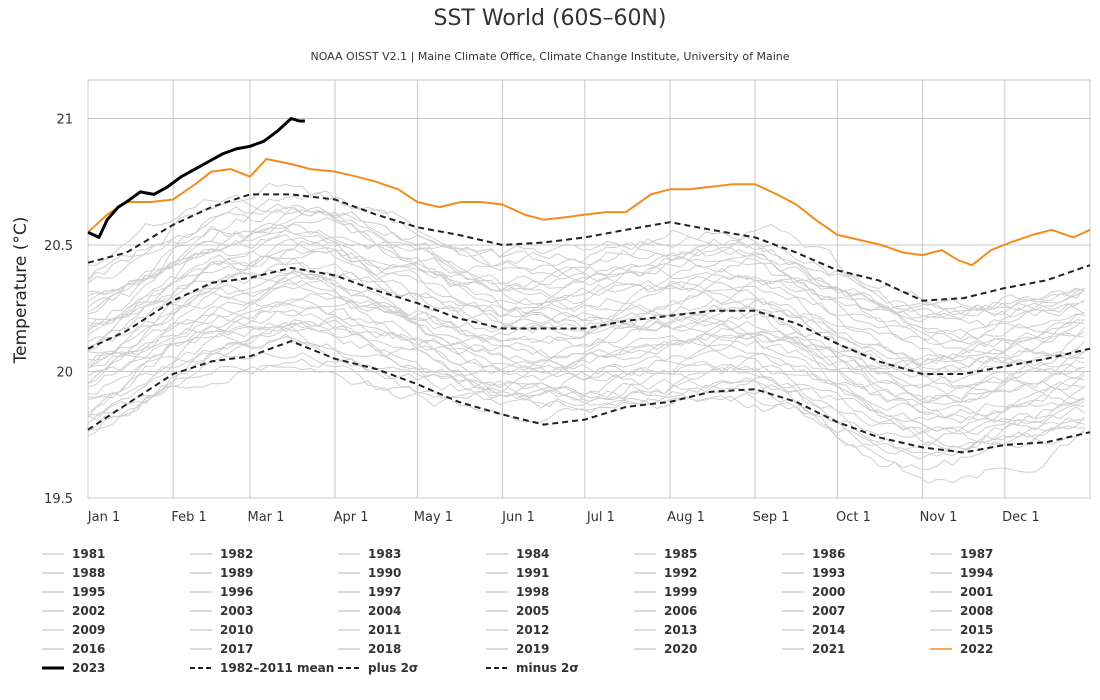  Describe the element at coordinates (829, 554) in the screenshot. I see `legend-label: 1986` at that location.